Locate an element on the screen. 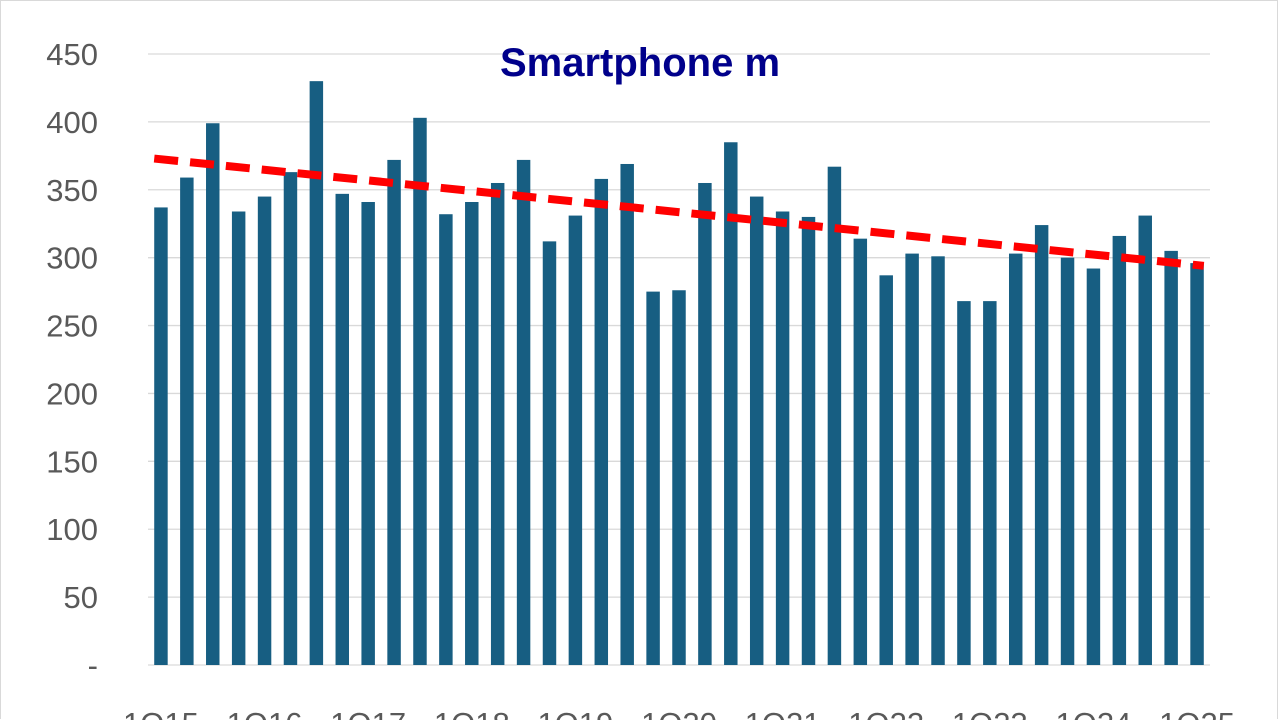 The width and height of the screenshot is (1280, 720). trendline is located at coordinates (679, 212).